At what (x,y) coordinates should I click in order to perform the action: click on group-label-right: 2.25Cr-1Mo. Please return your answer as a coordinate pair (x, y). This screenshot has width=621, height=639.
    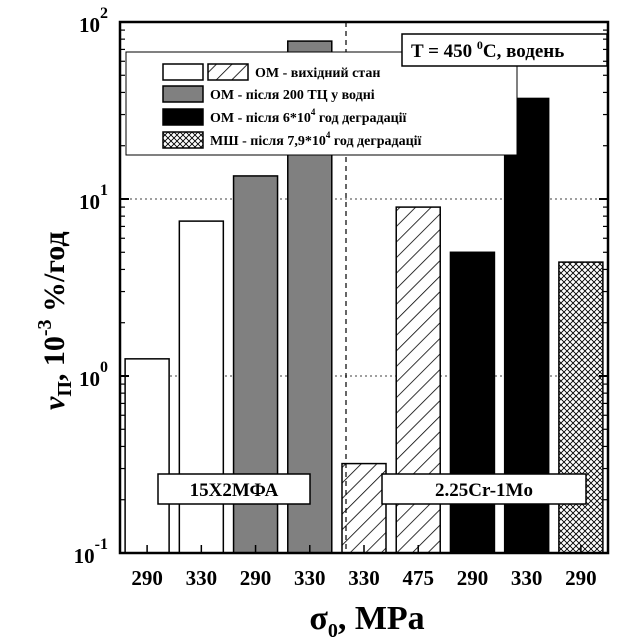
    Looking at the image, I should click on (484, 489).